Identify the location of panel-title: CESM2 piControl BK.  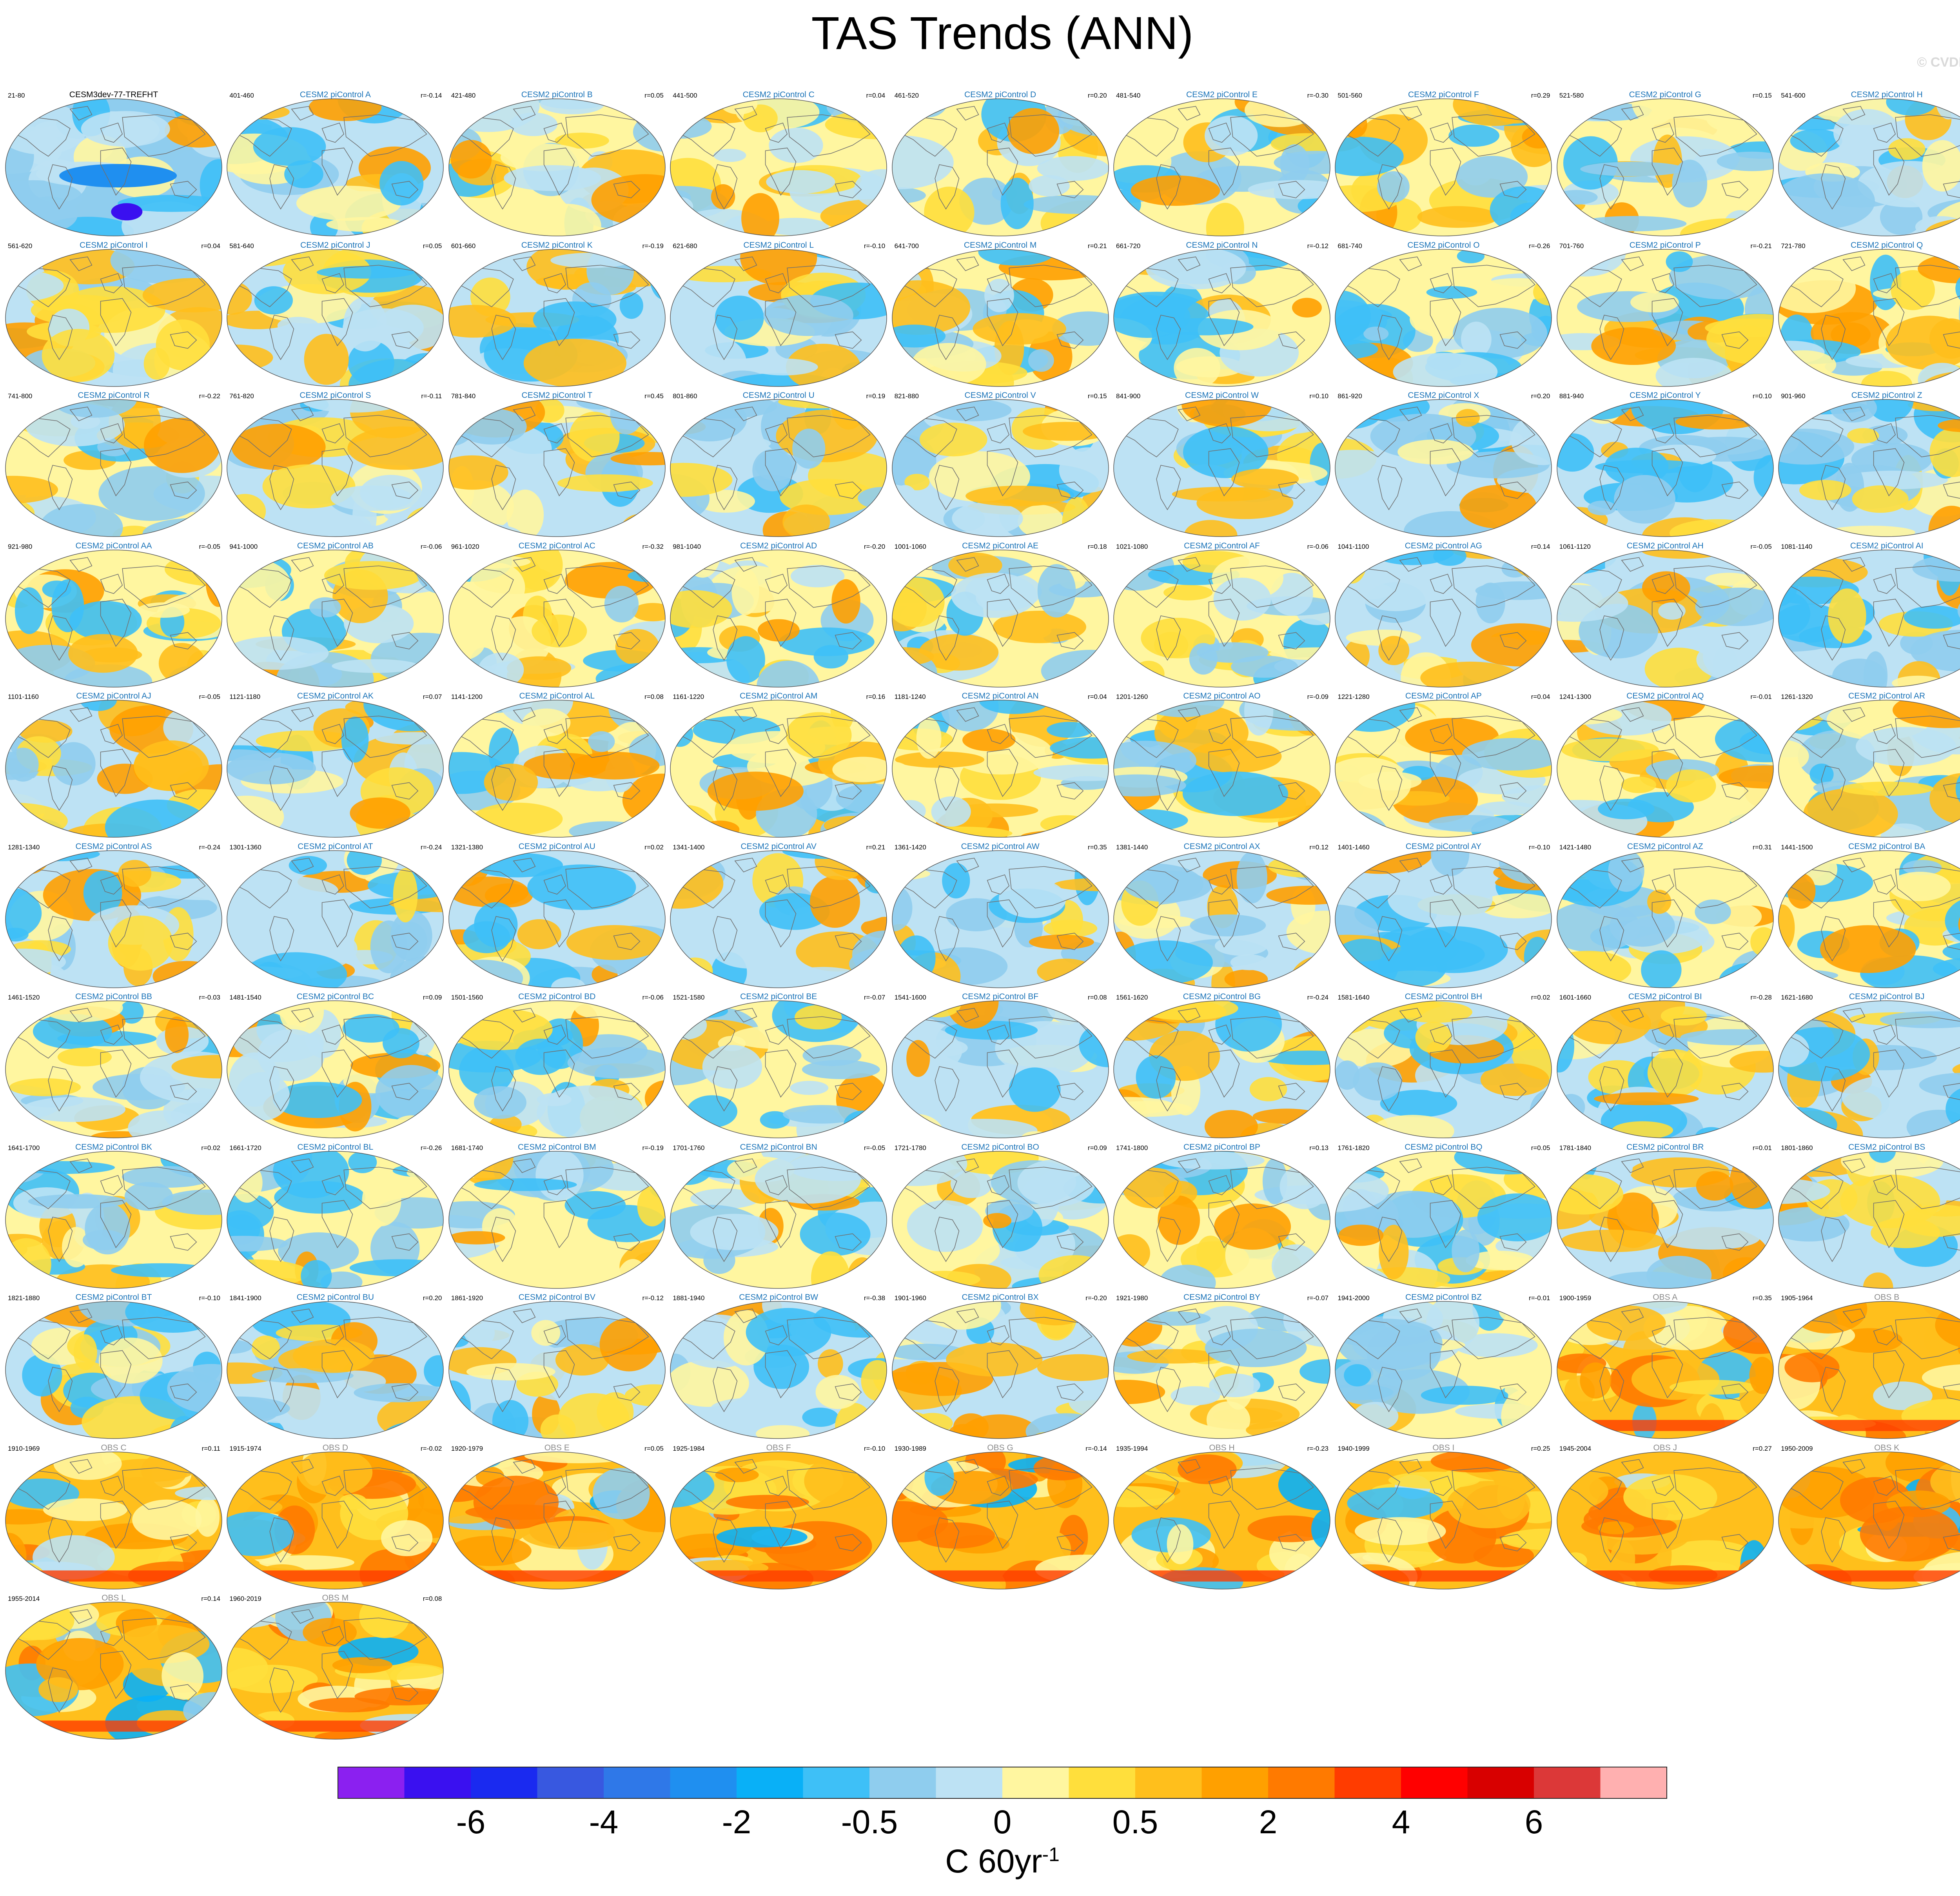
(113, 1147).